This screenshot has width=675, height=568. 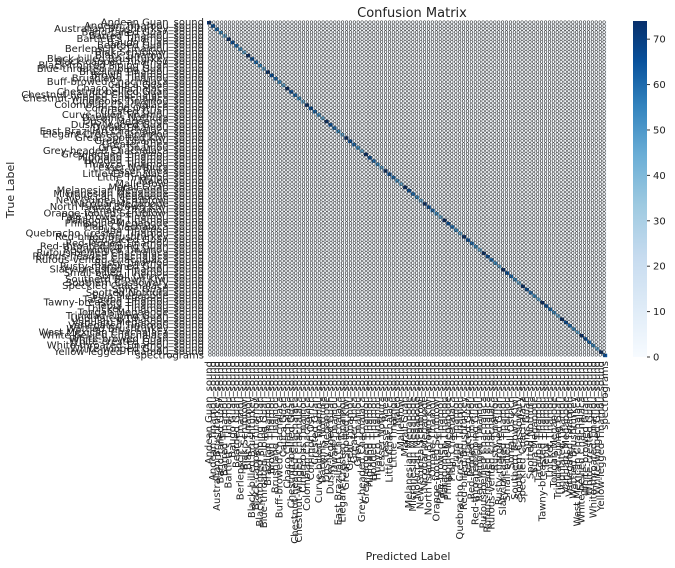 What do you see at coordinates (138, 102) in the screenshot?
I see `y-tick-label: Cinereous Tinamou_sound` at bounding box center [138, 102].